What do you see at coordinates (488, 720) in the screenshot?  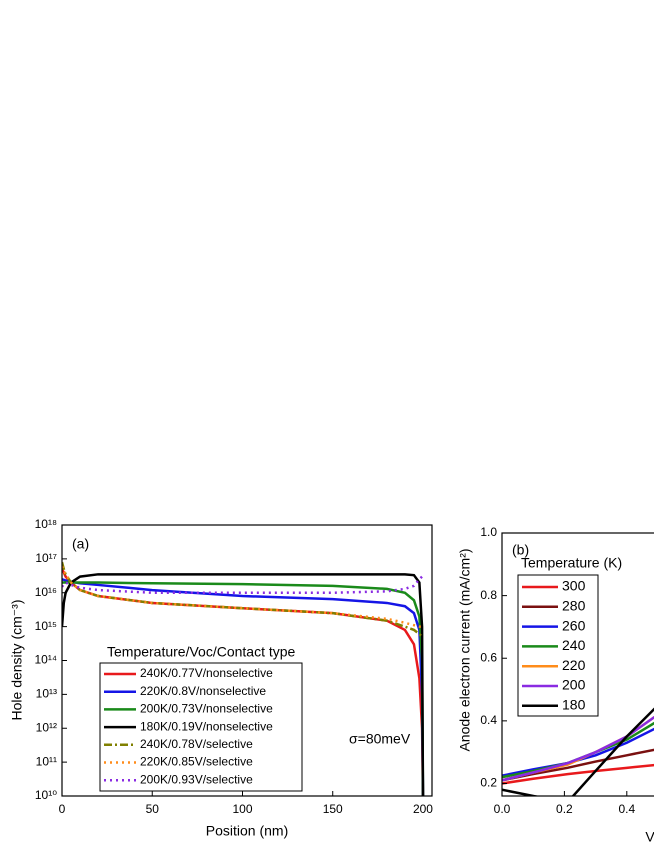 I see `y-tick-label: 0.4` at bounding box center [488, 720].